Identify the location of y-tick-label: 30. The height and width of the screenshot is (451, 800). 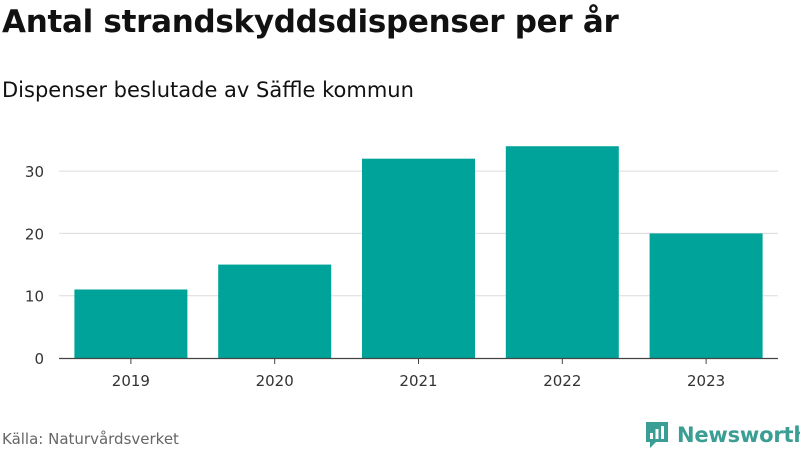
(34, 172).